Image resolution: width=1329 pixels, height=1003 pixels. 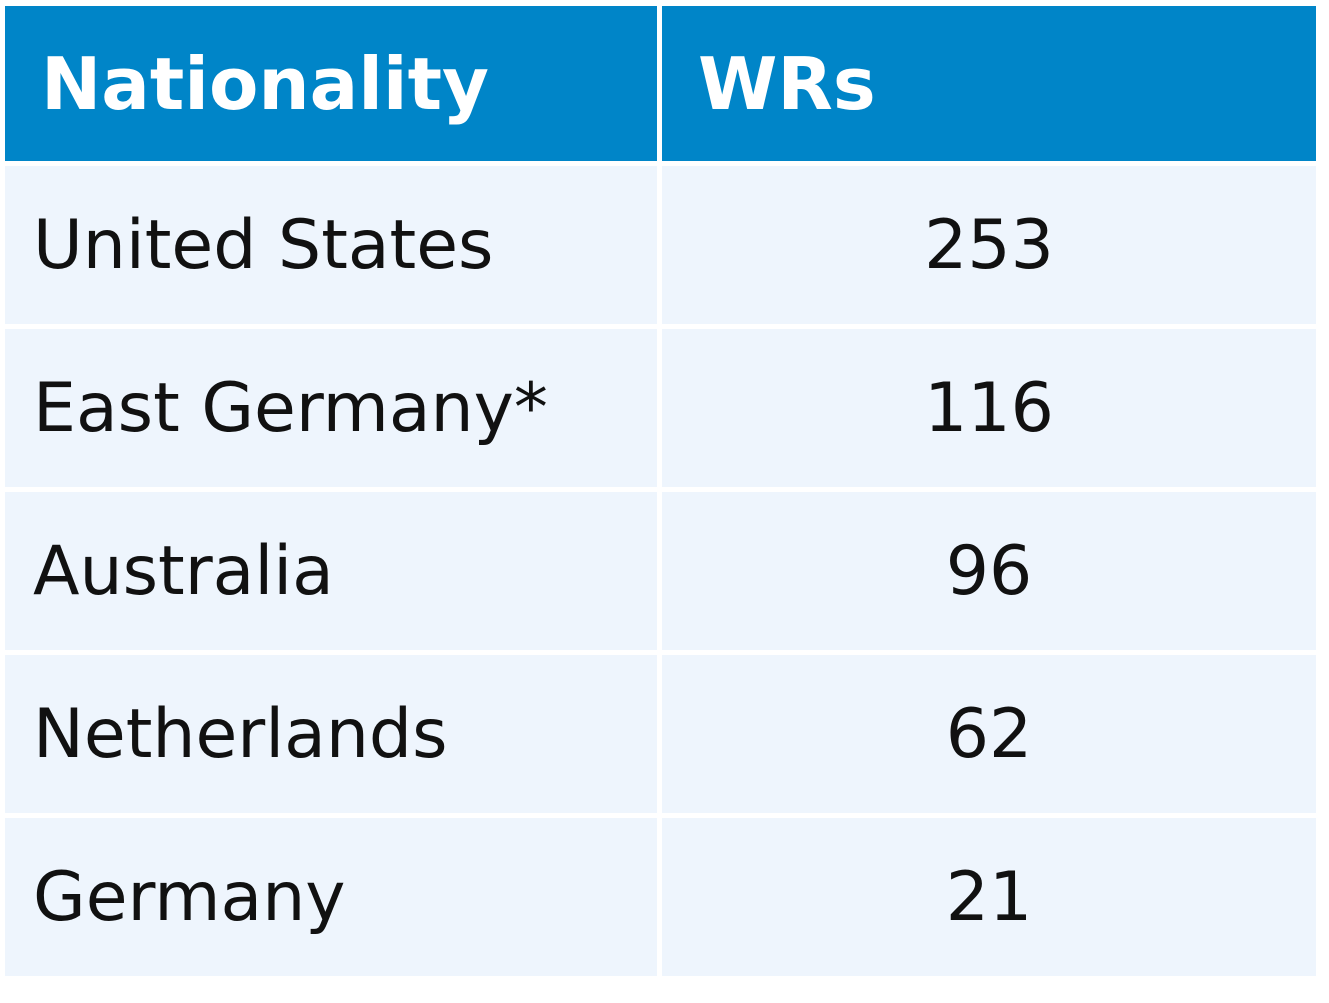 I want to click on nationality-cell: Germany, so click(x=331, y=897).